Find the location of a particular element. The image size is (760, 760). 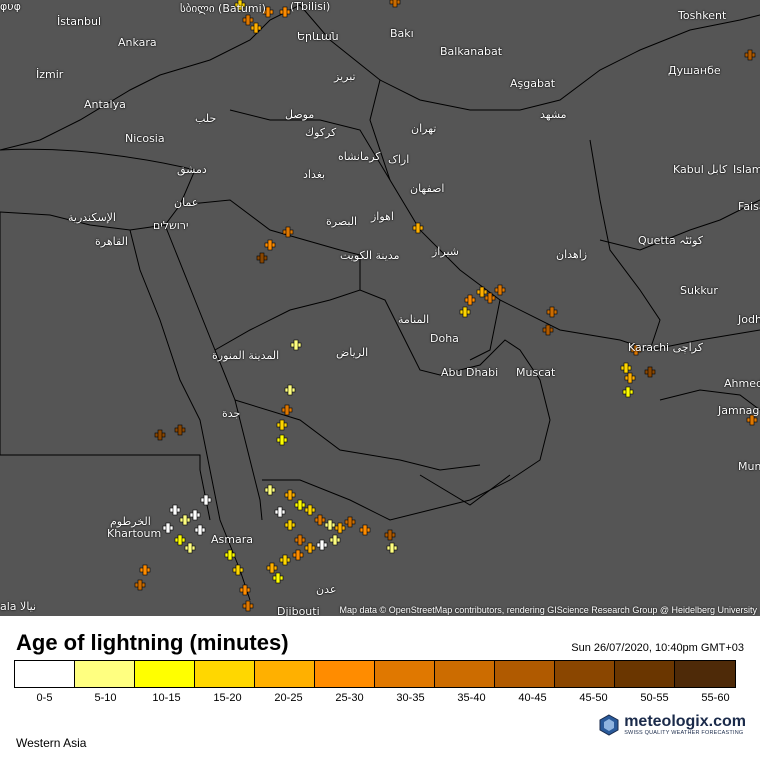

city-aden: عدن is located at coordinates (326, 589).